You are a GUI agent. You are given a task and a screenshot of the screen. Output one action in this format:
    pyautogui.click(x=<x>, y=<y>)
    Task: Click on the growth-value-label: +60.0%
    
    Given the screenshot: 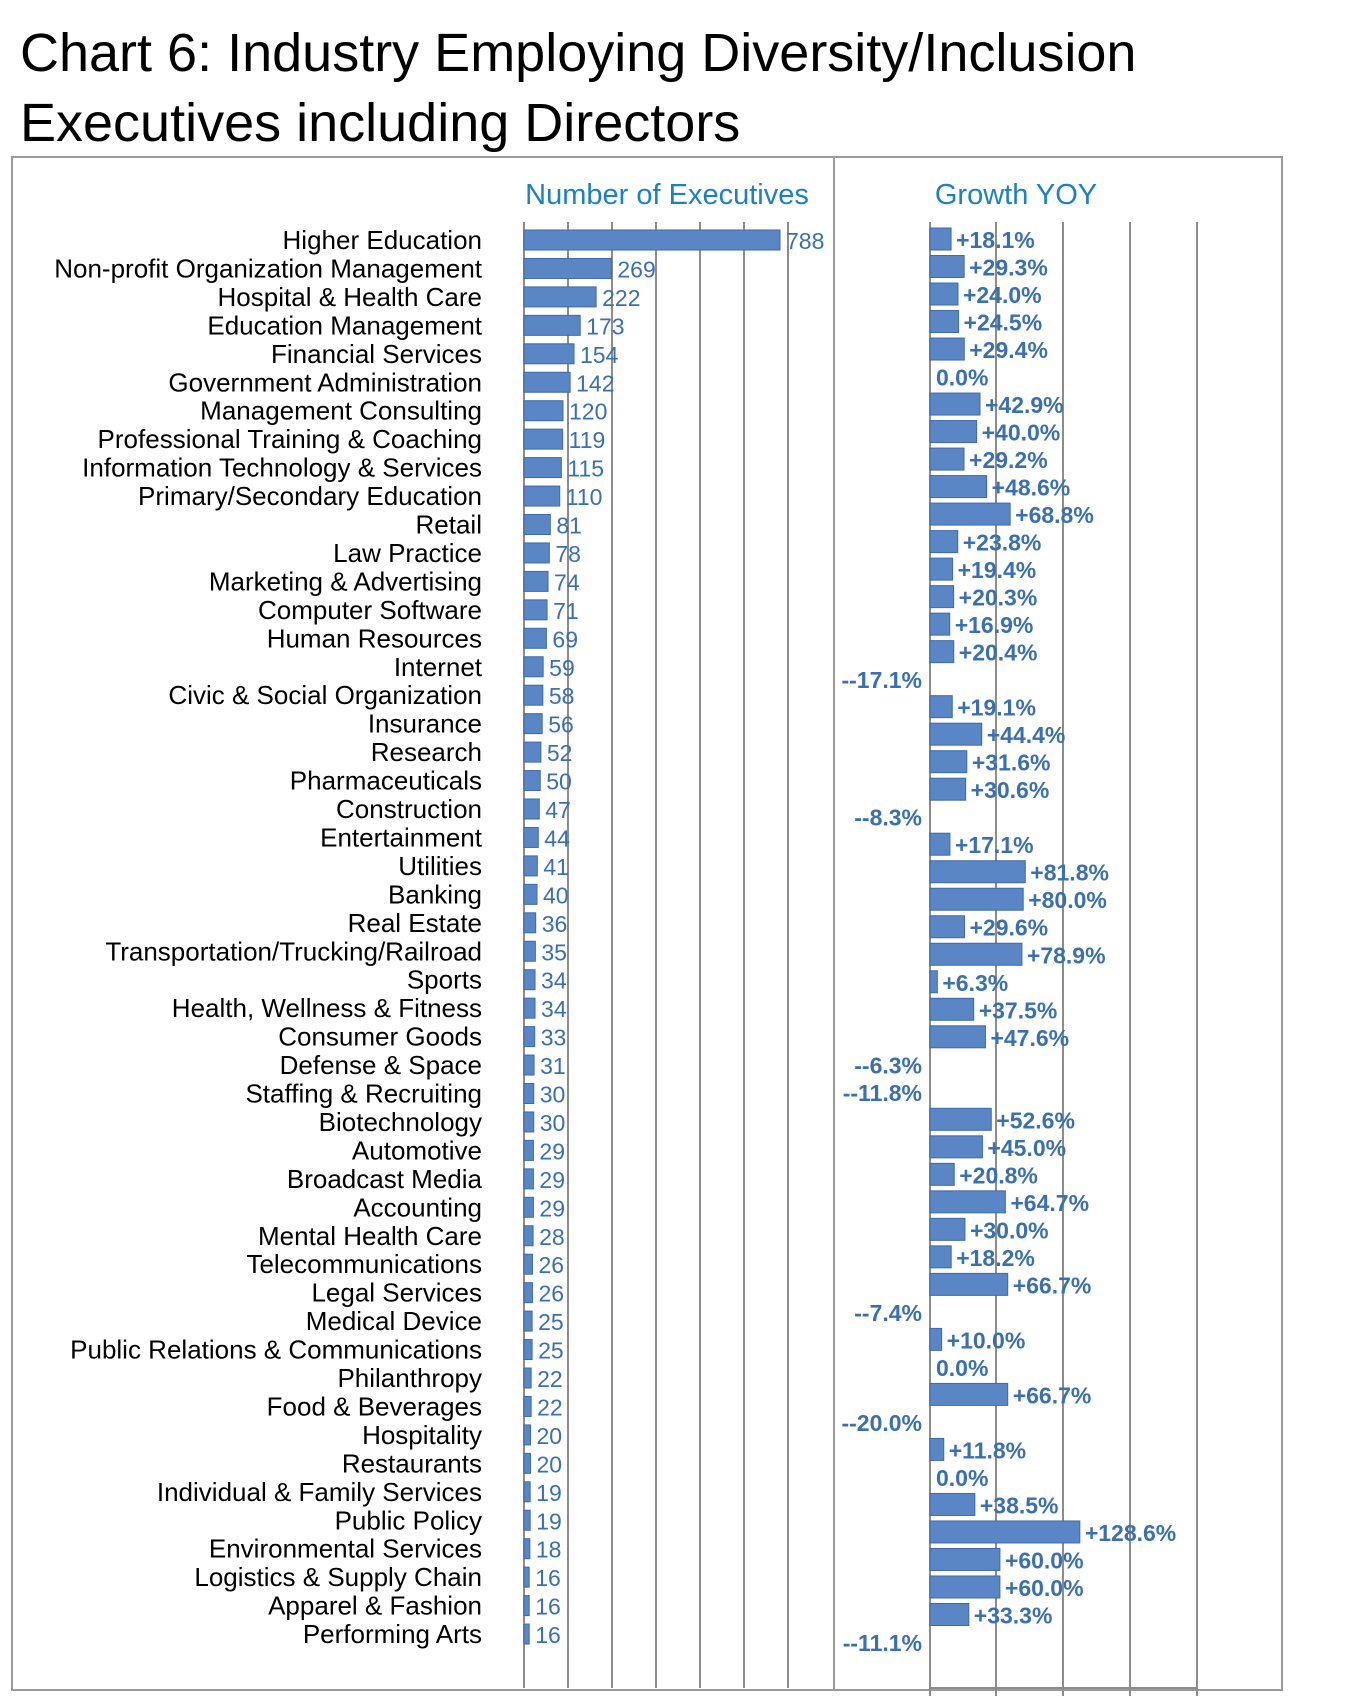 What is the action you would take?
    pyautogui.click(x=1044, y=1560)
    